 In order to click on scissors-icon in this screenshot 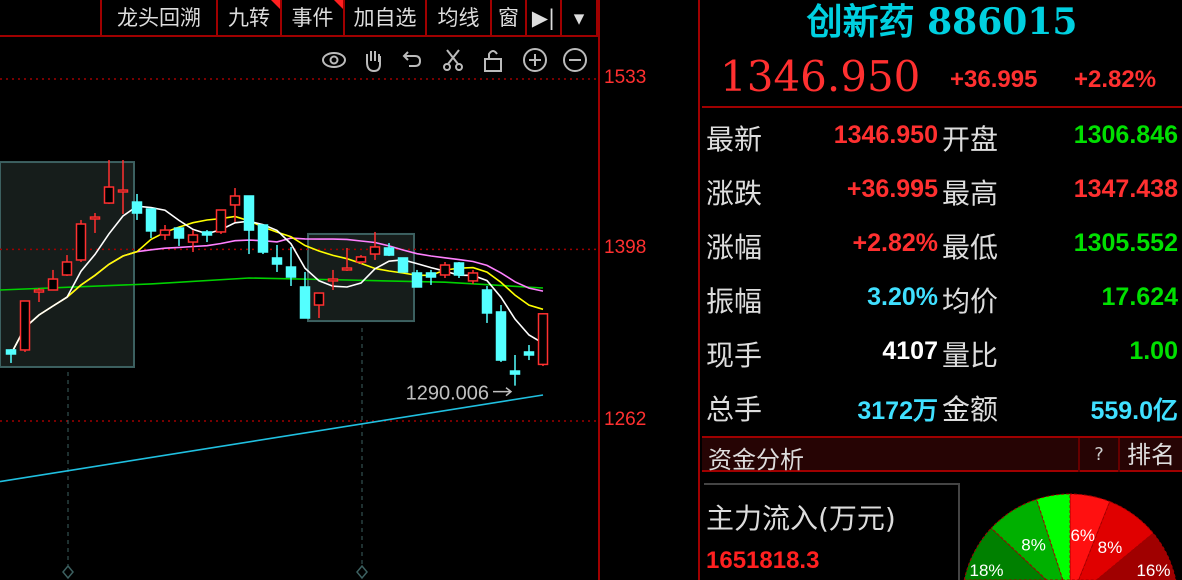, I will do `click(453, 60)`.